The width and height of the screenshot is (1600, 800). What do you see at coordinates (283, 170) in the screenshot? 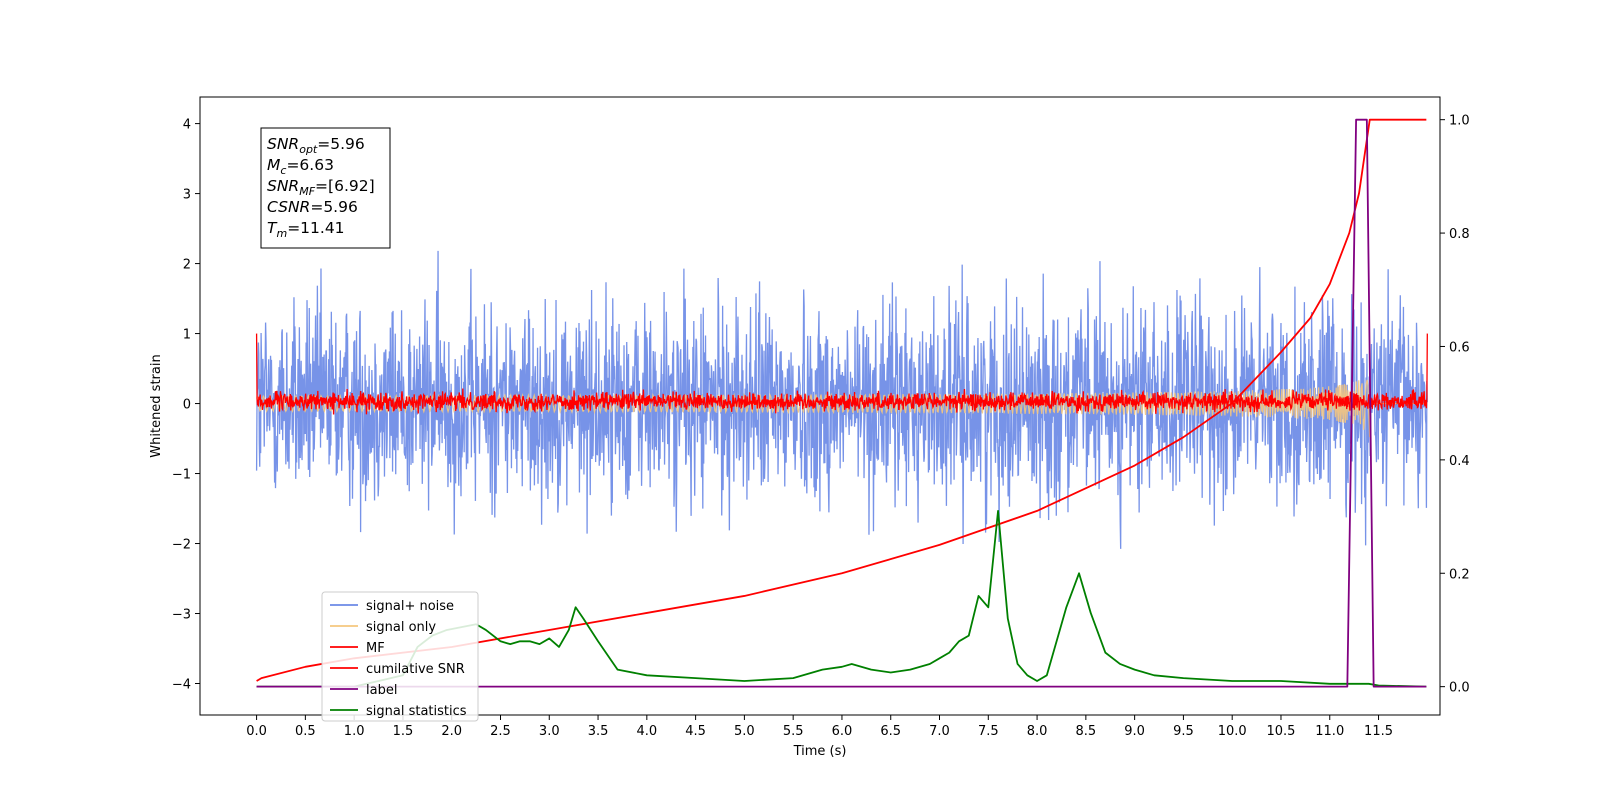
I see `annotation-subscript: c` at bounding box center [283, 170].